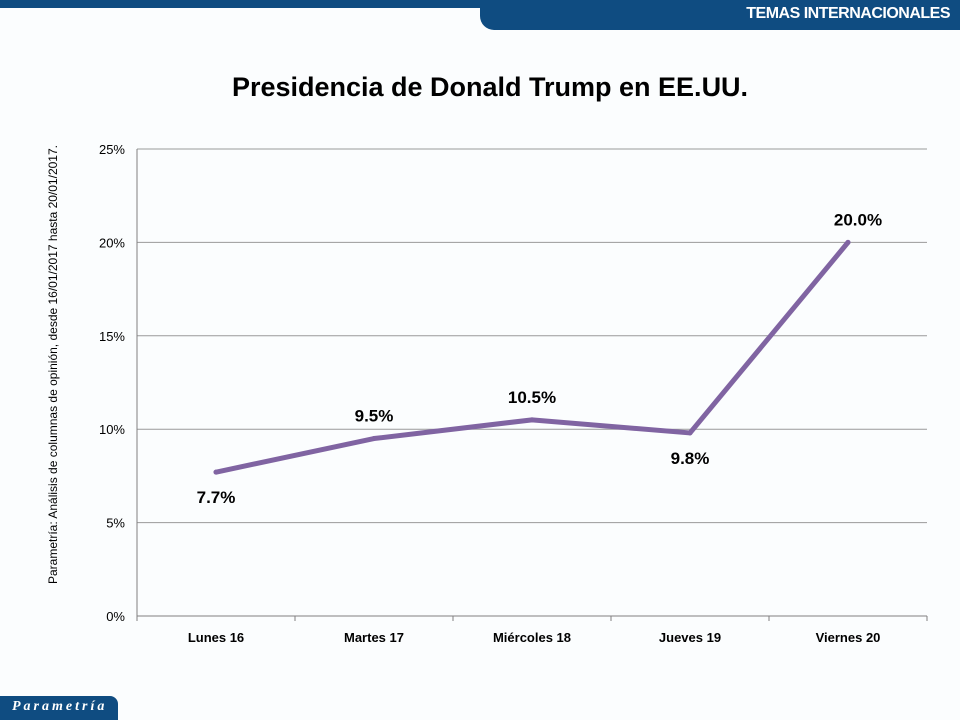 The height and width of the screenshot is (720, 960). I want to click on logo: Parametría, so click(59, 708).